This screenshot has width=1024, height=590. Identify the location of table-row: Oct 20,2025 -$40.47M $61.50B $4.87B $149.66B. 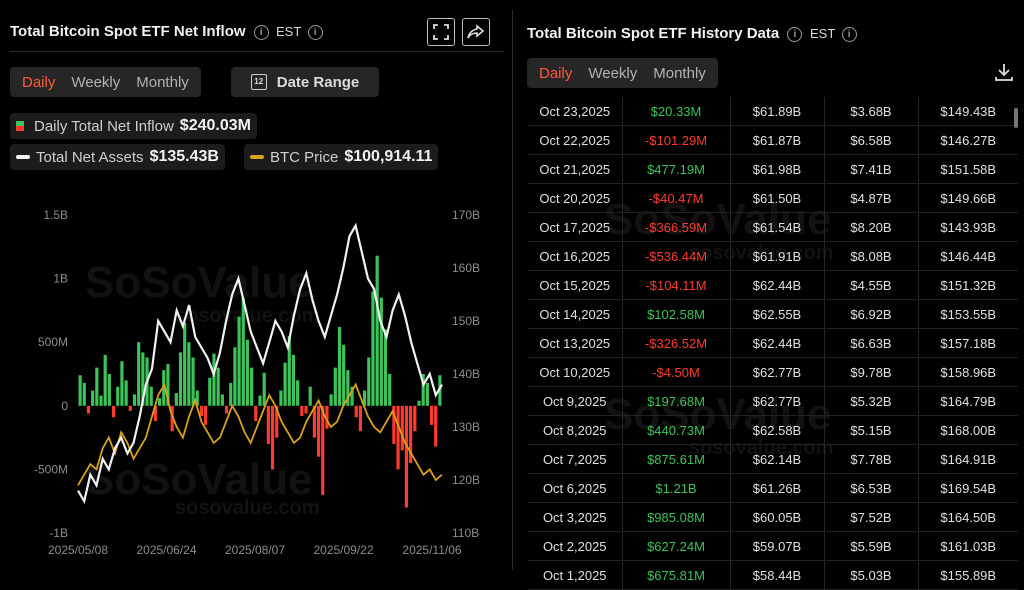
(773, 198).